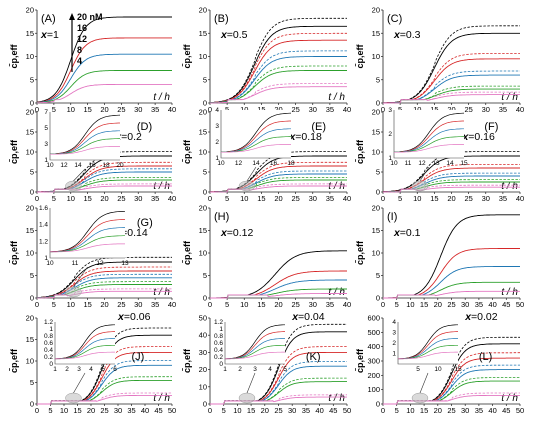 The height and width of the screenshot is (425, 550). Describe the element at coordinates (458, 369) in the screenshot. I see `inset-x-tick: 15` at that location.